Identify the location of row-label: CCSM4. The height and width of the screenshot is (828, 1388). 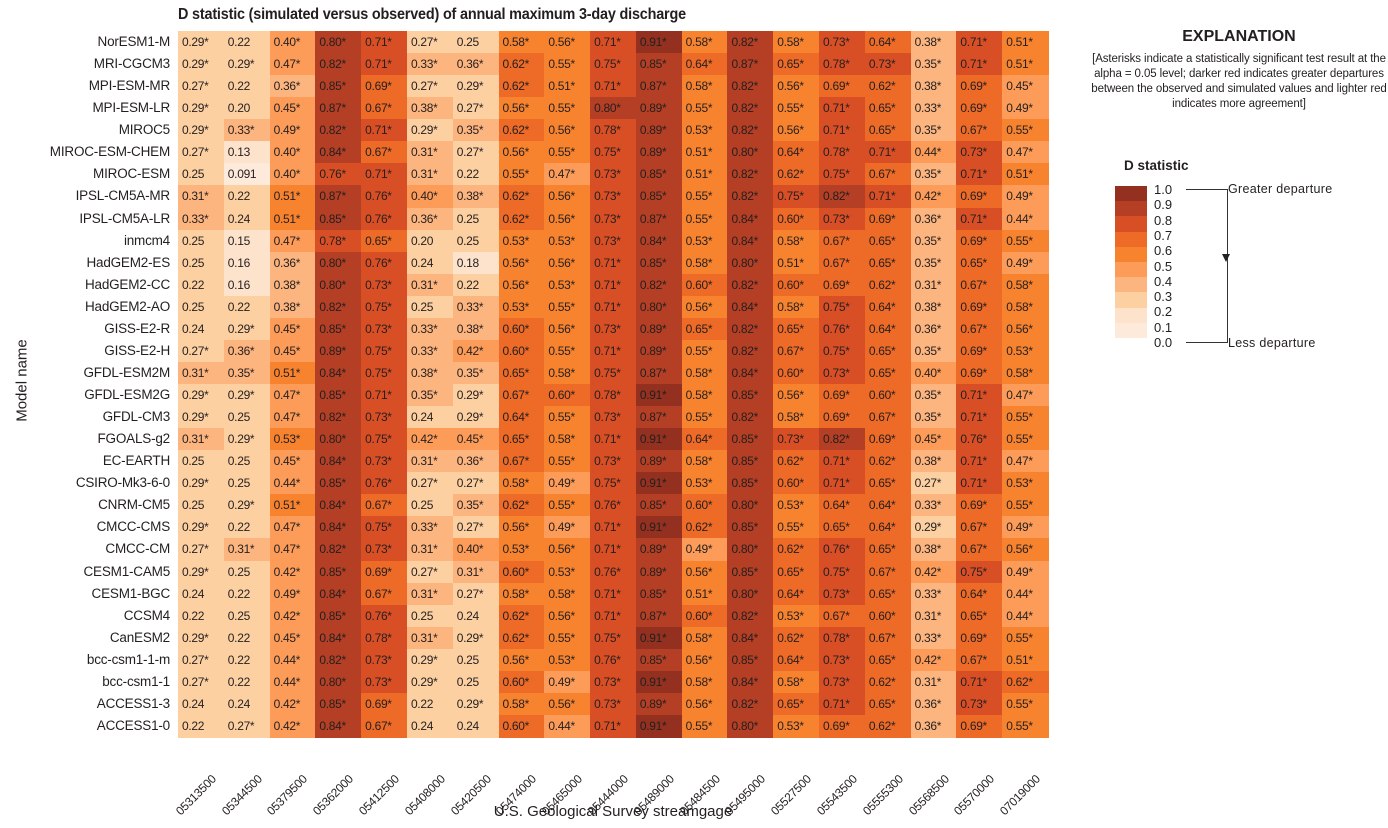
(146, 615).